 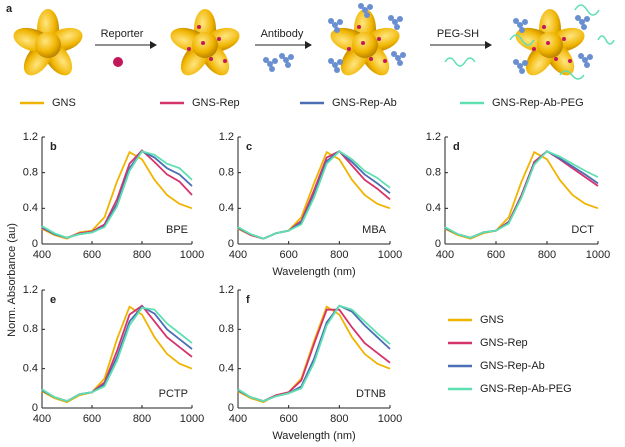 I want to click on panel-label: PCTP, so click(x=173, y=394).